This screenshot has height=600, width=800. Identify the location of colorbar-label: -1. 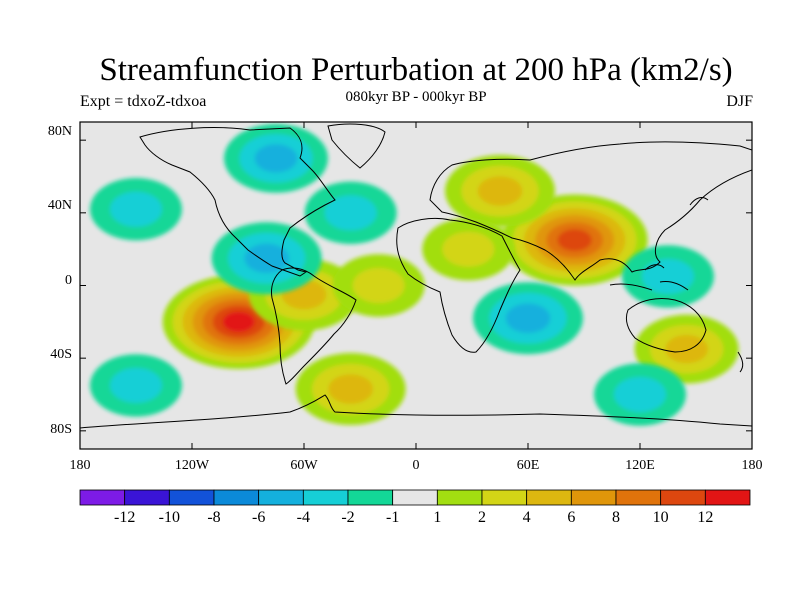
(392, 517).